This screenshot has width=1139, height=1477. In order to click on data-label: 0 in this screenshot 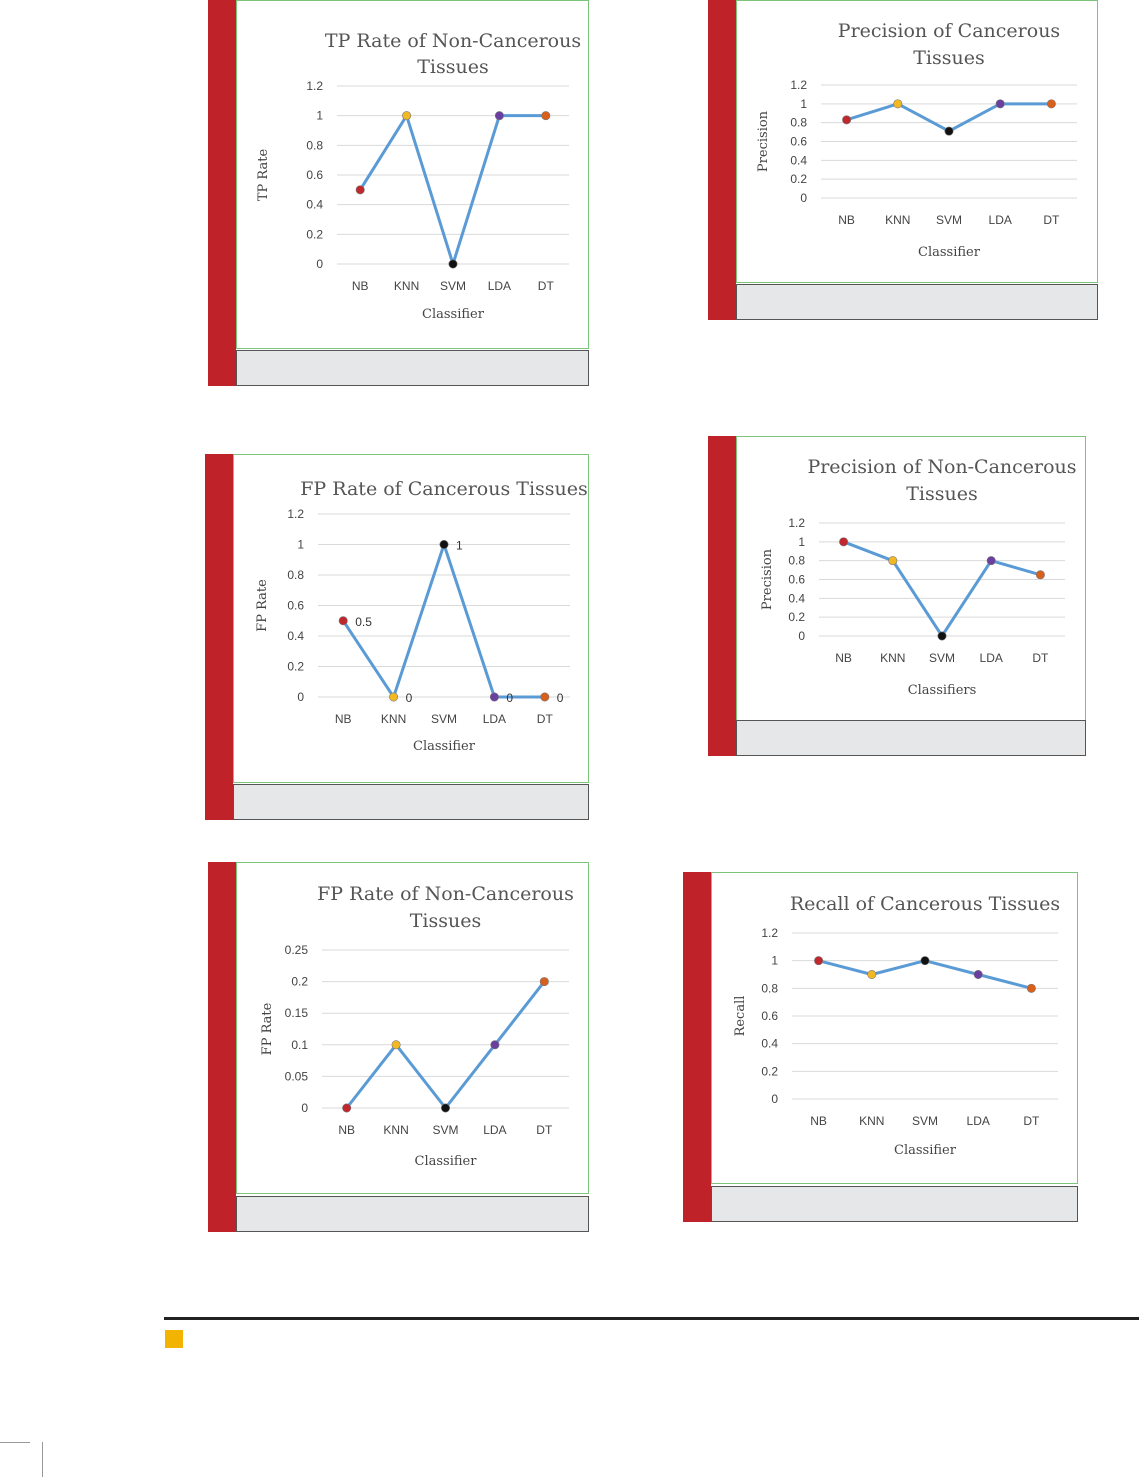, I will do `click(560, 698)`.